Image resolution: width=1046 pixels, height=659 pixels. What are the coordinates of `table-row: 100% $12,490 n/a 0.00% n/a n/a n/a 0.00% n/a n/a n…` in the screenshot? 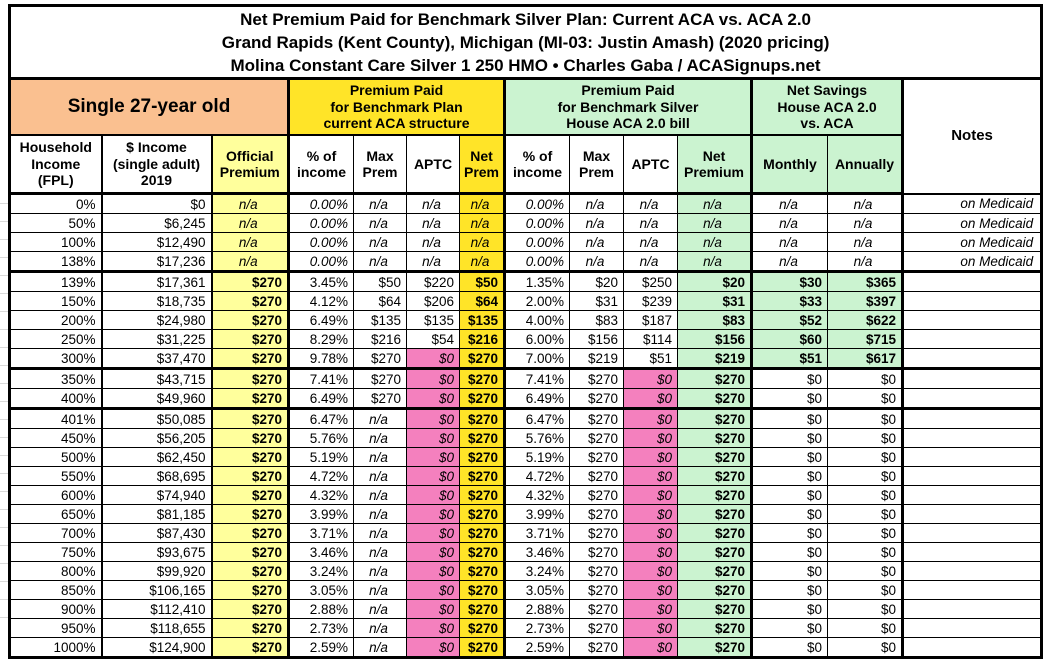 It's located at (526, 242).